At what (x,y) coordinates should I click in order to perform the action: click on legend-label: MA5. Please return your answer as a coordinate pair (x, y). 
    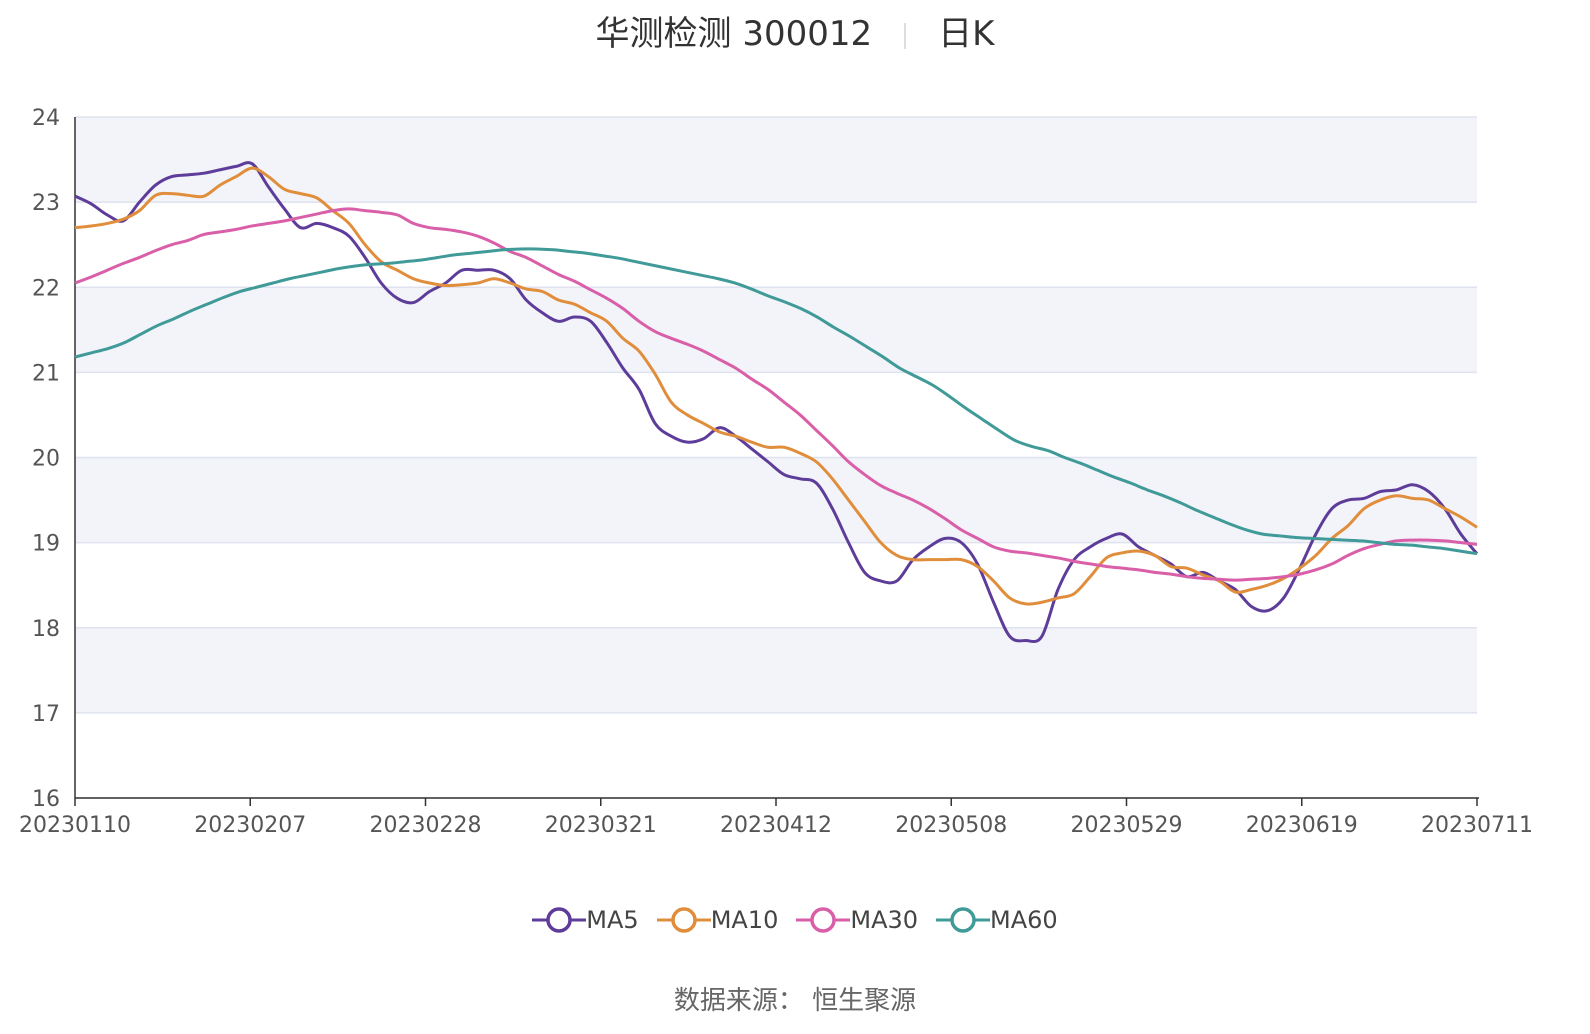
    Looking at the image, I should click on (612, 920).